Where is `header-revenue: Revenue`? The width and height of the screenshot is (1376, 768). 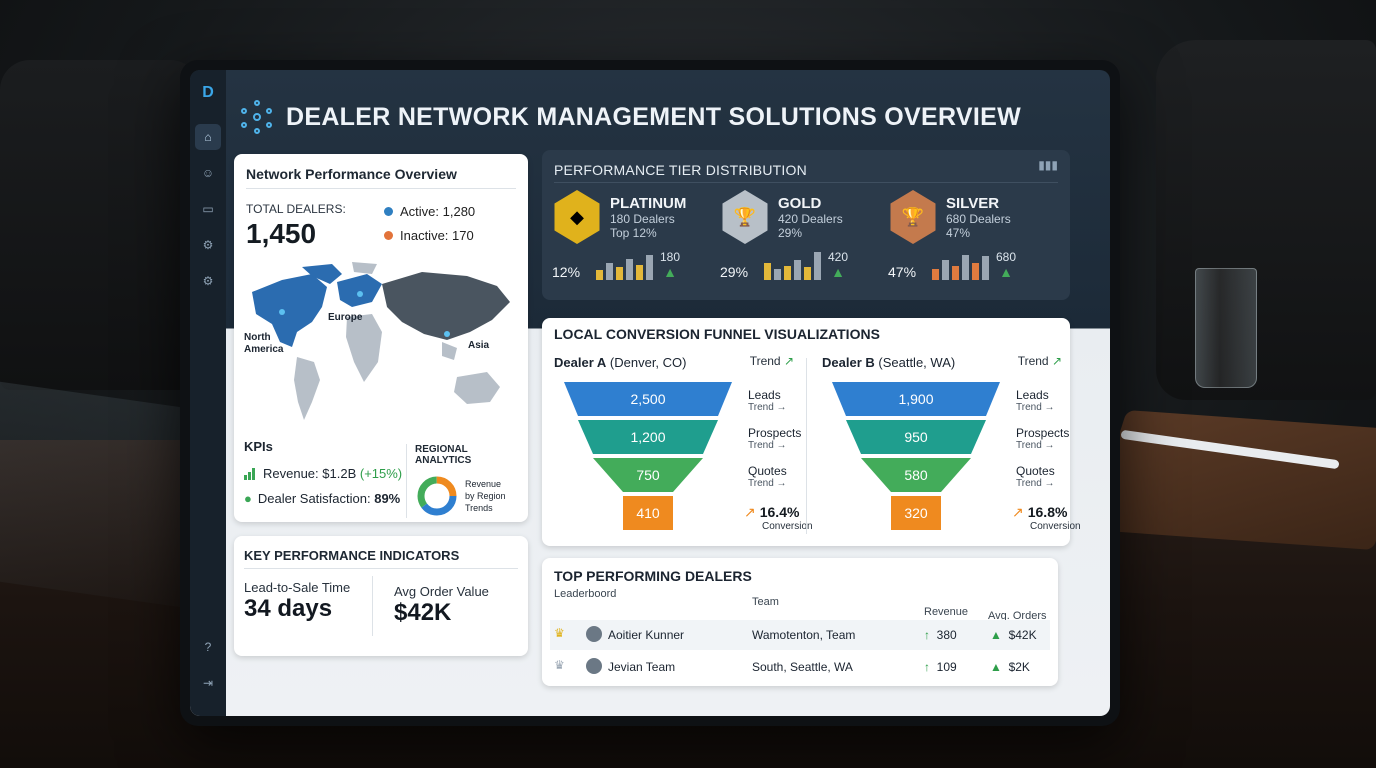 header-revenue: Revenue is located at coordinates (946, 612).